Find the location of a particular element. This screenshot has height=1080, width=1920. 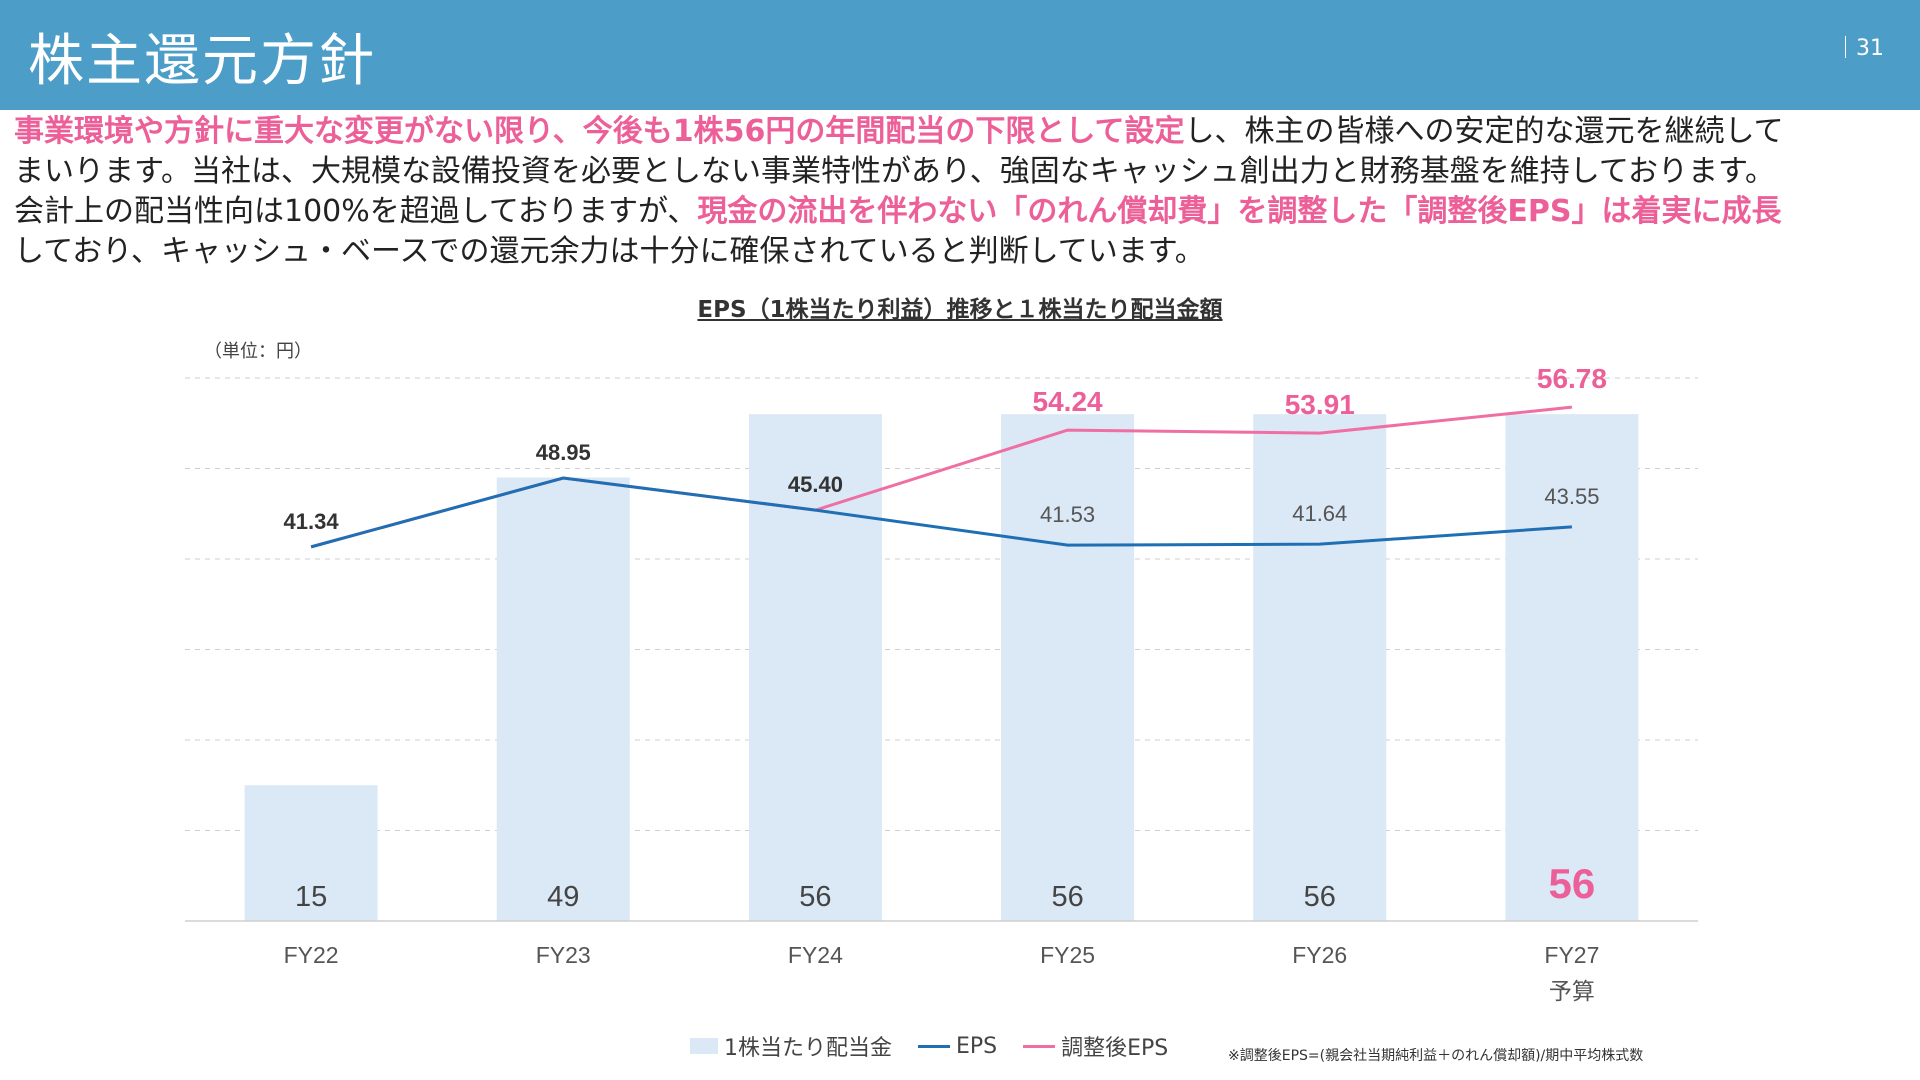

bar-label: 49 is located at coordinates (563, 897).